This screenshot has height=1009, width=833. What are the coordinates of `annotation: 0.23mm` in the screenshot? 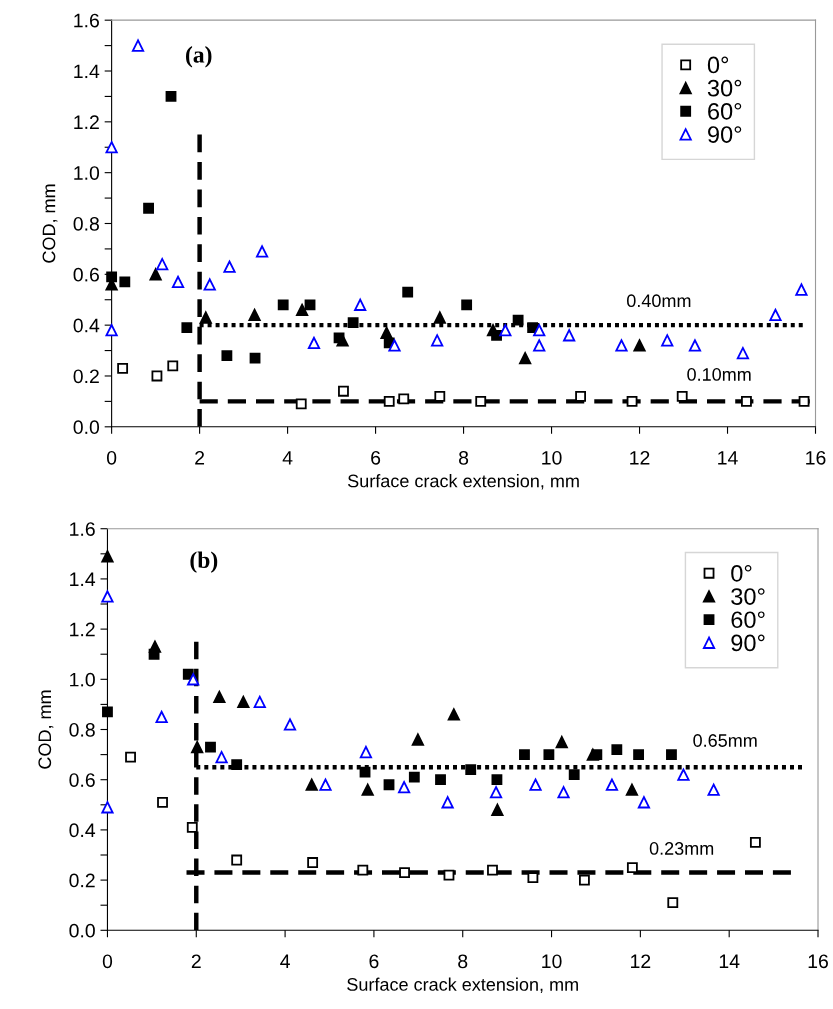 It's located at (681, 848).